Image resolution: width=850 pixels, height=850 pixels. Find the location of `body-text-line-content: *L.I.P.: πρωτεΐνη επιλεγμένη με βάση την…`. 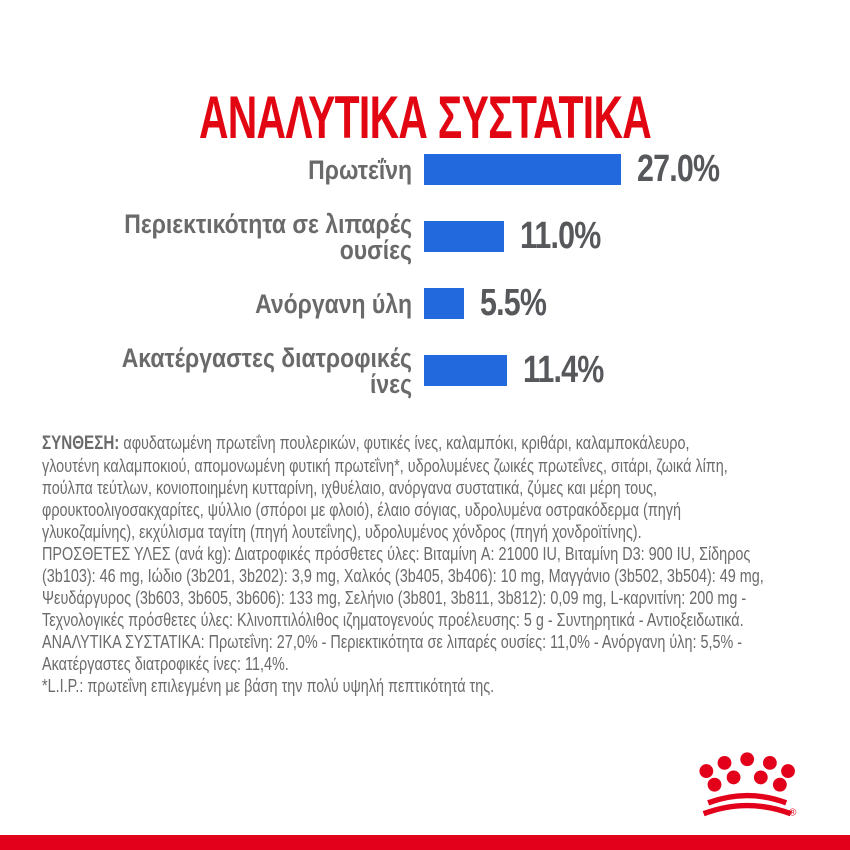

body-text-line-content: *L.I.P.: πρωτεΐνη επιλεγμένη με βάση την… is located at coordinates (268, 686).